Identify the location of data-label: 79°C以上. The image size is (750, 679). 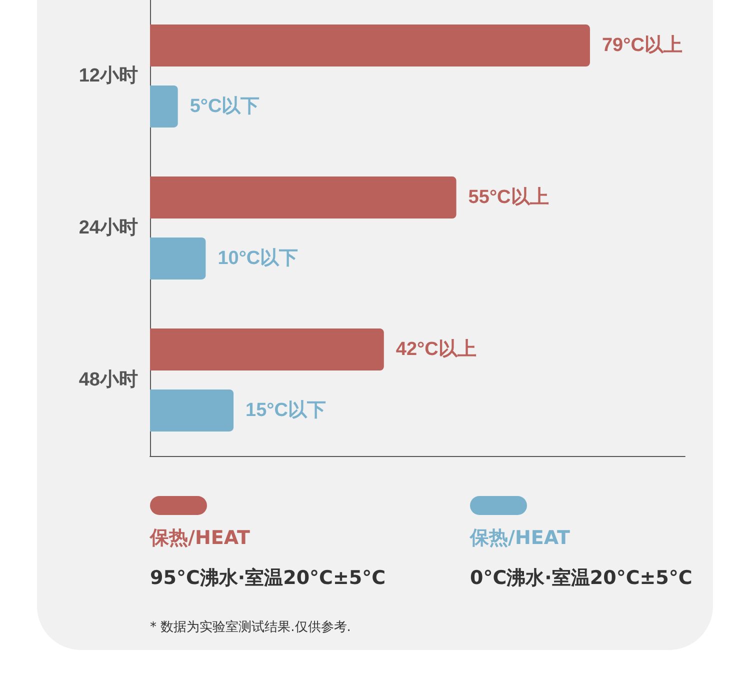
(642, 45).